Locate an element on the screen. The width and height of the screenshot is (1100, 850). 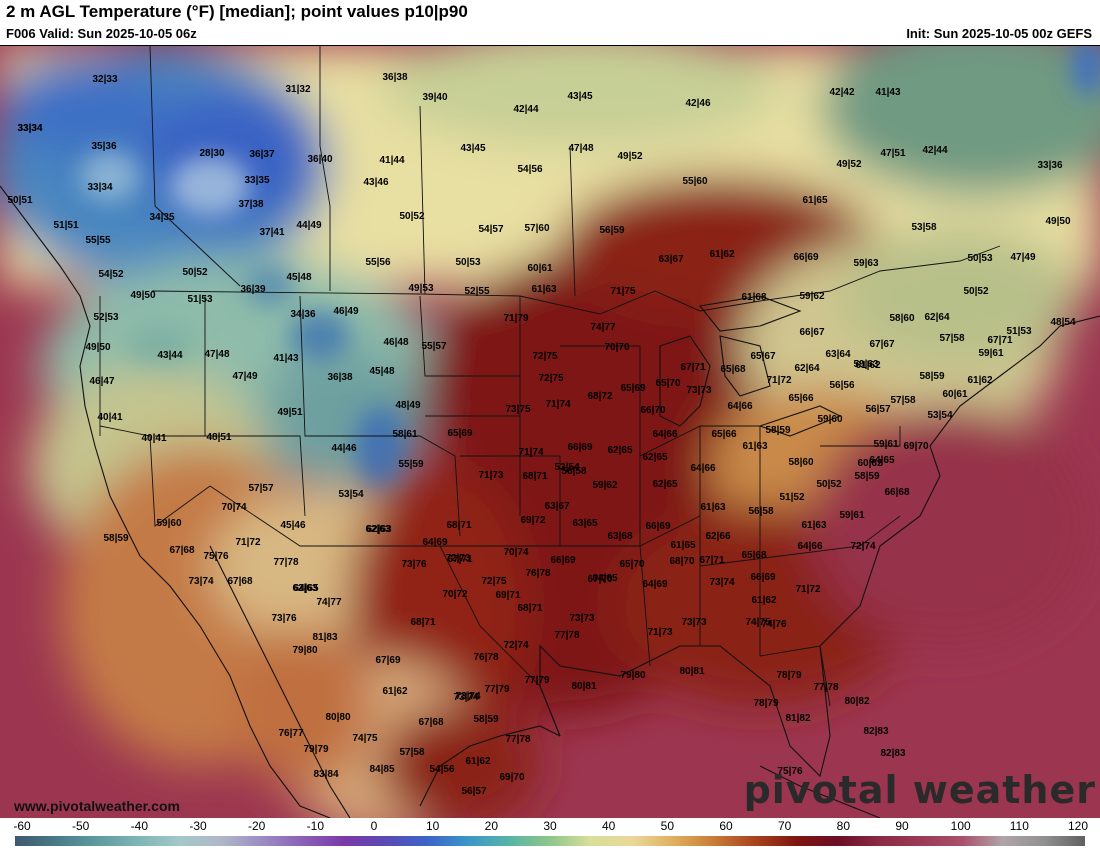
point-value-label: 52|53 is located at coordinates (105, 317).